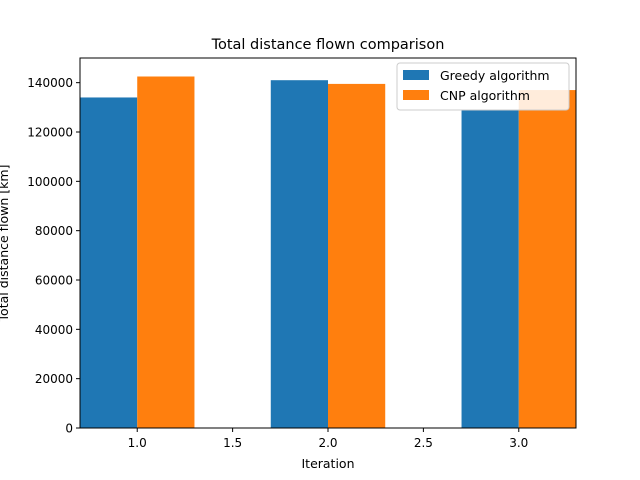 This screenshot has height=480, width=640. Describe the element at coordinates (485, 95) in the screenshot. I see `legend-label: CNP algorithm` at that location.